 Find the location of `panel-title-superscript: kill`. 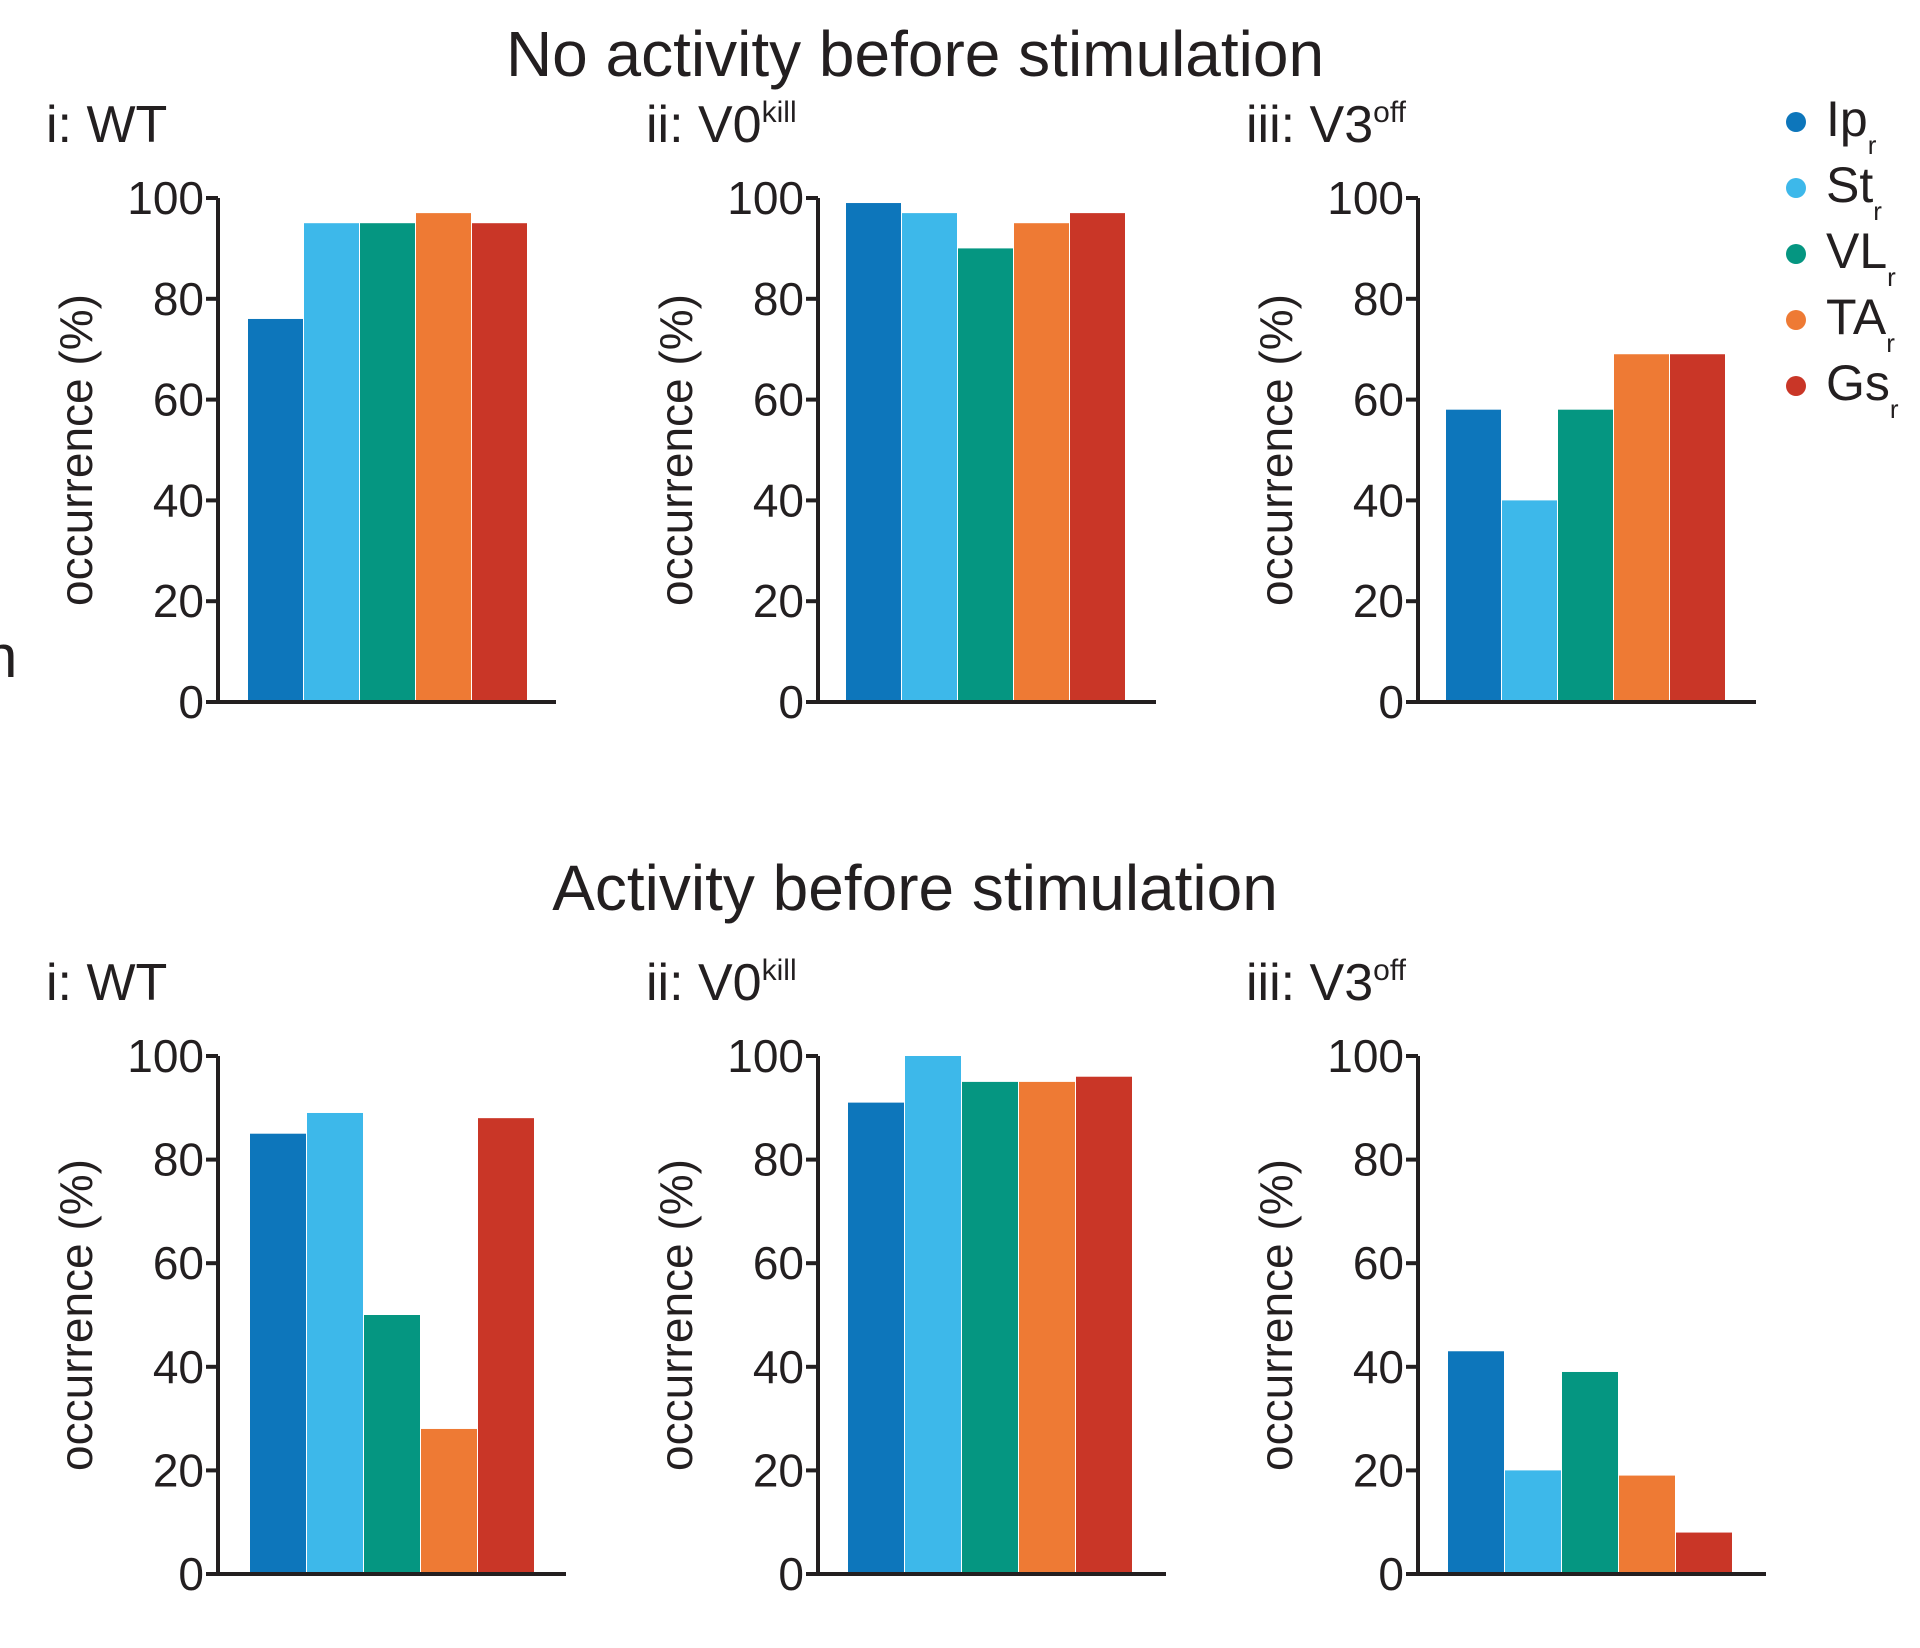

panel-title-superscript: kill is located at coordinates (779, 970).